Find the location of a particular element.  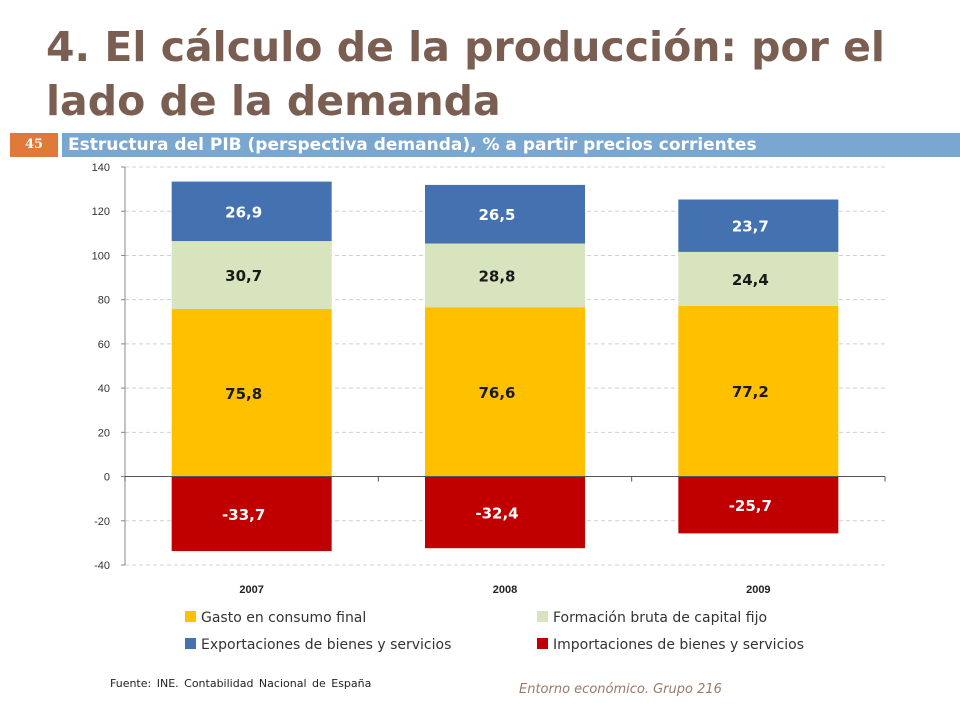

category-label: 2009 is located at coordinates (758, 590).